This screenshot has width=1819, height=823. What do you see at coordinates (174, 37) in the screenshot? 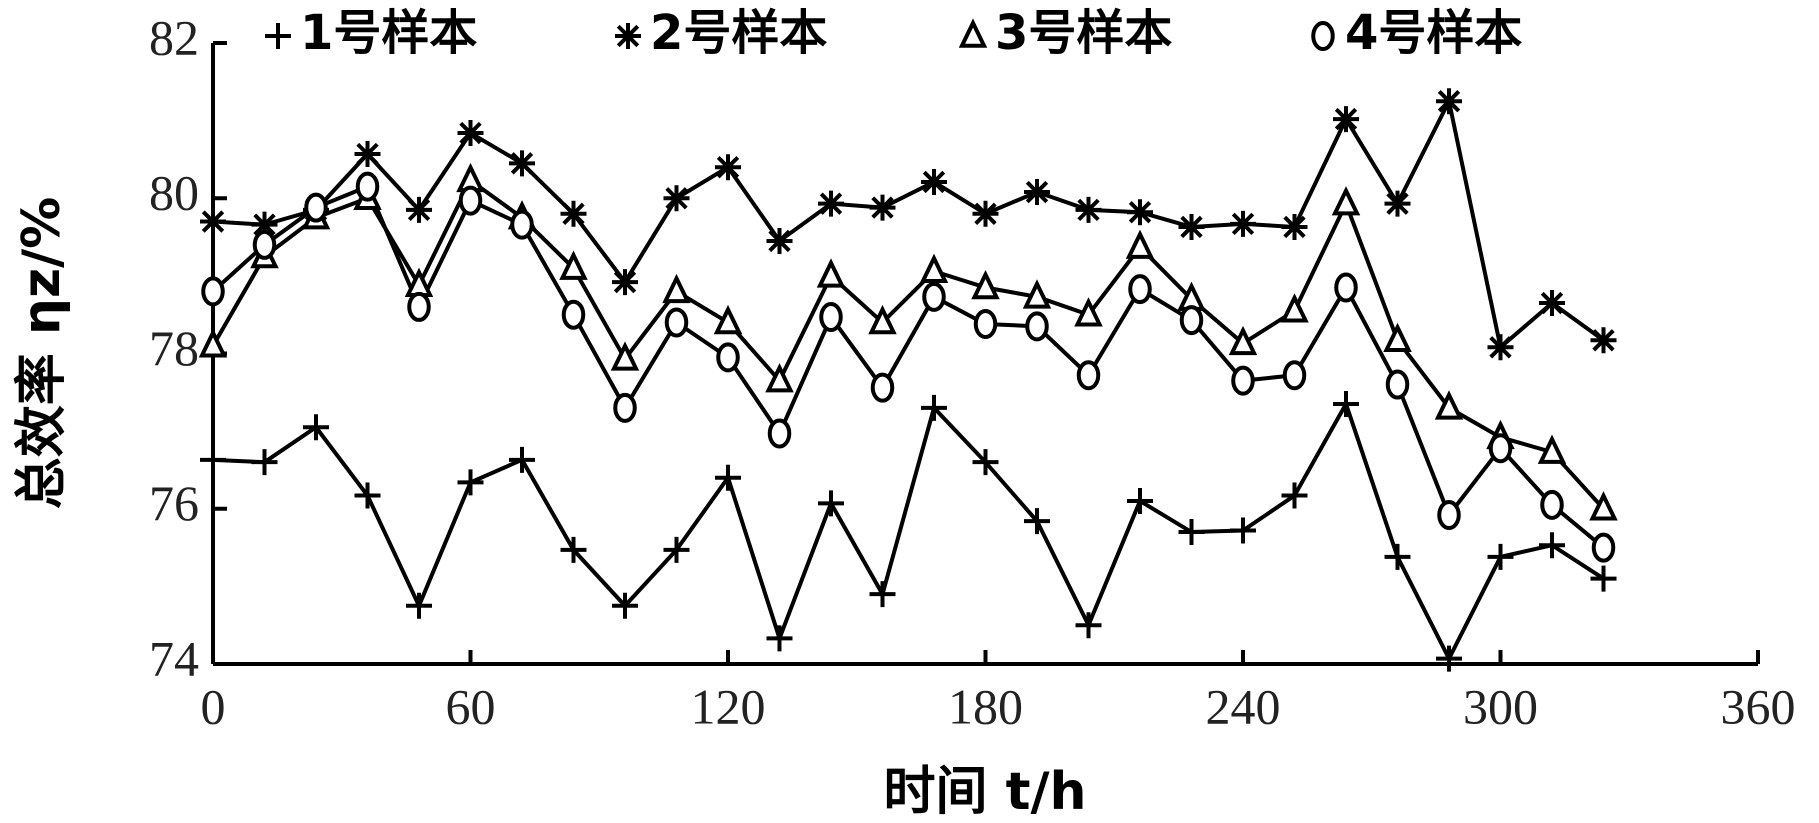
I see `y-tick-label: 82` at bounding box center [174, 37].